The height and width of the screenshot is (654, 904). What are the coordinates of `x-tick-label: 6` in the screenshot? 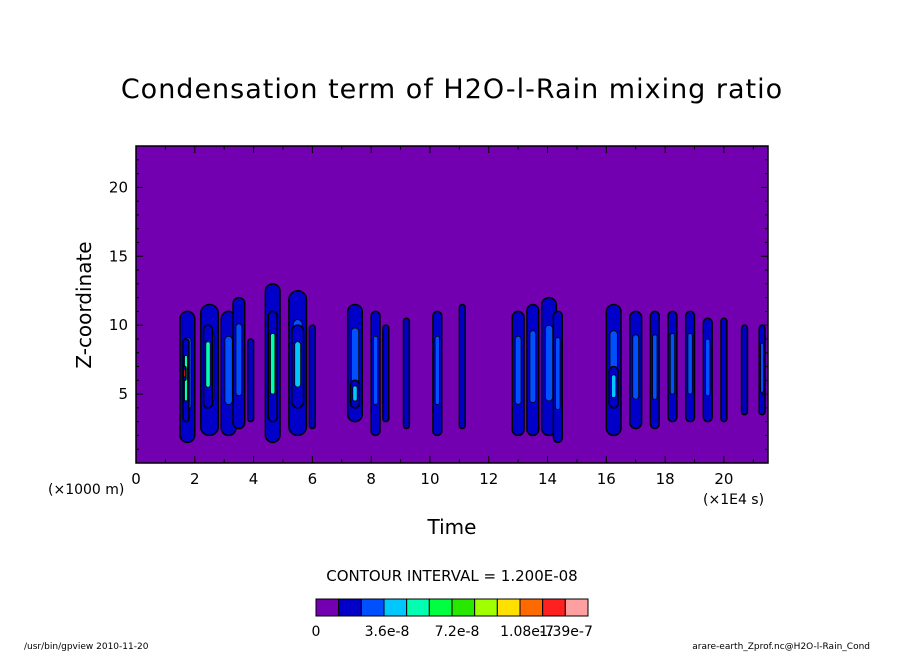 It's located at (313, 479).